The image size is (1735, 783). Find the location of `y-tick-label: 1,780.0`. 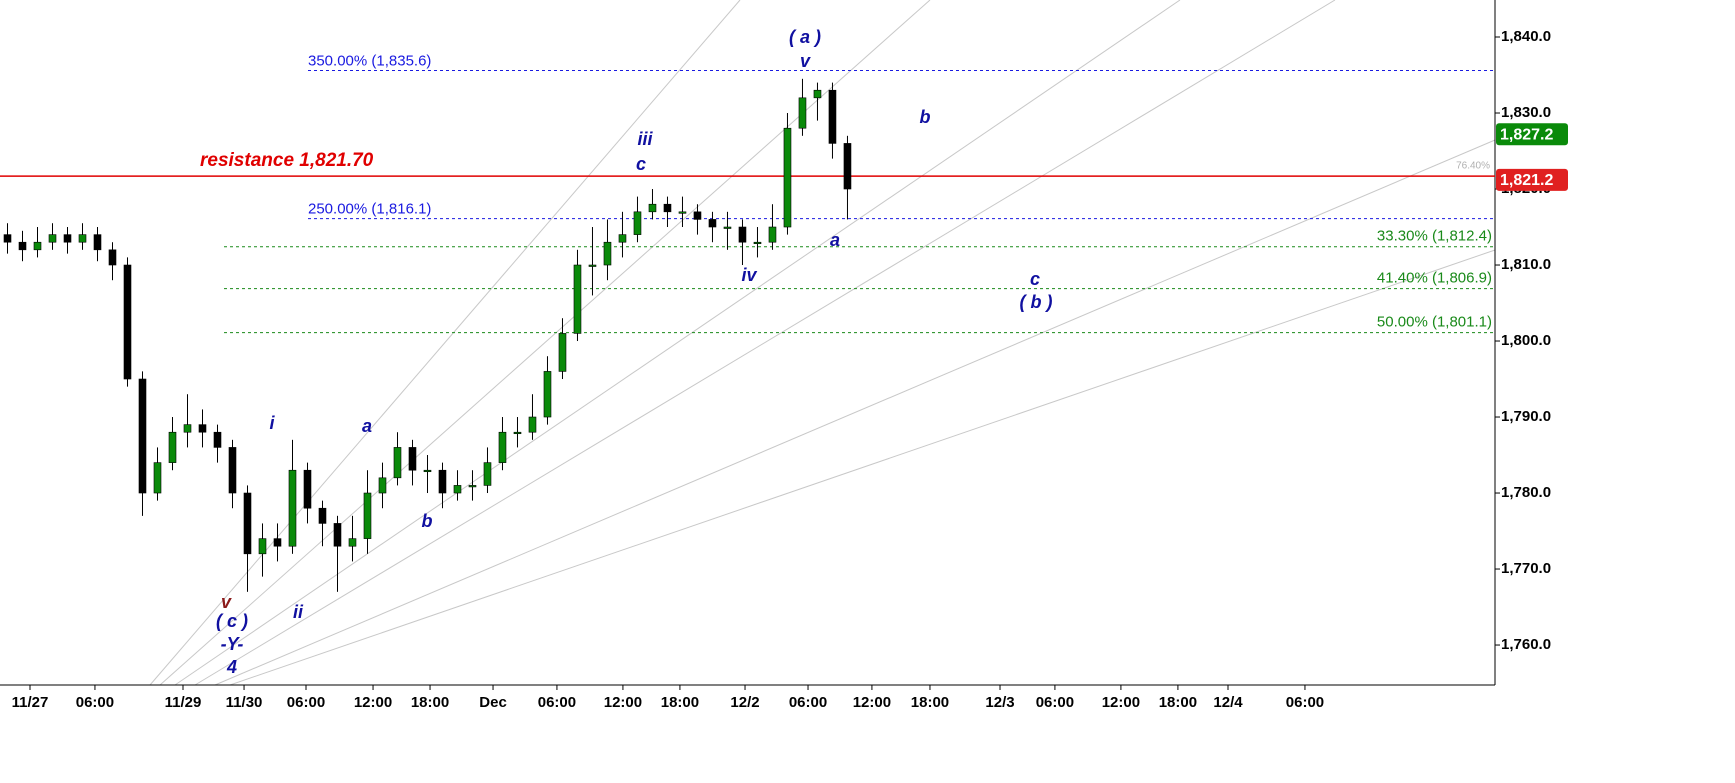

y-tick-label: 1,780.0 is located at coordinates (1526, 492).